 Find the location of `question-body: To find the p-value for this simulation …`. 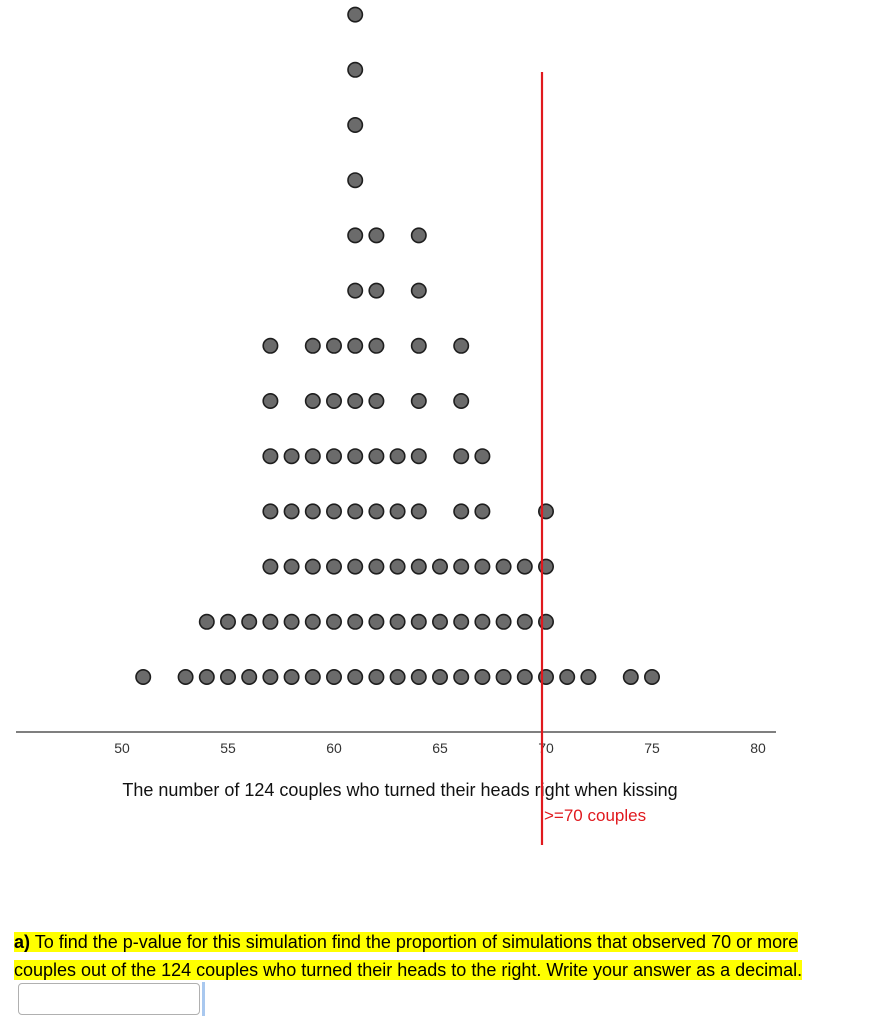

question-body: To find the p-value for this simulation … is located at coordinates (408, 956).